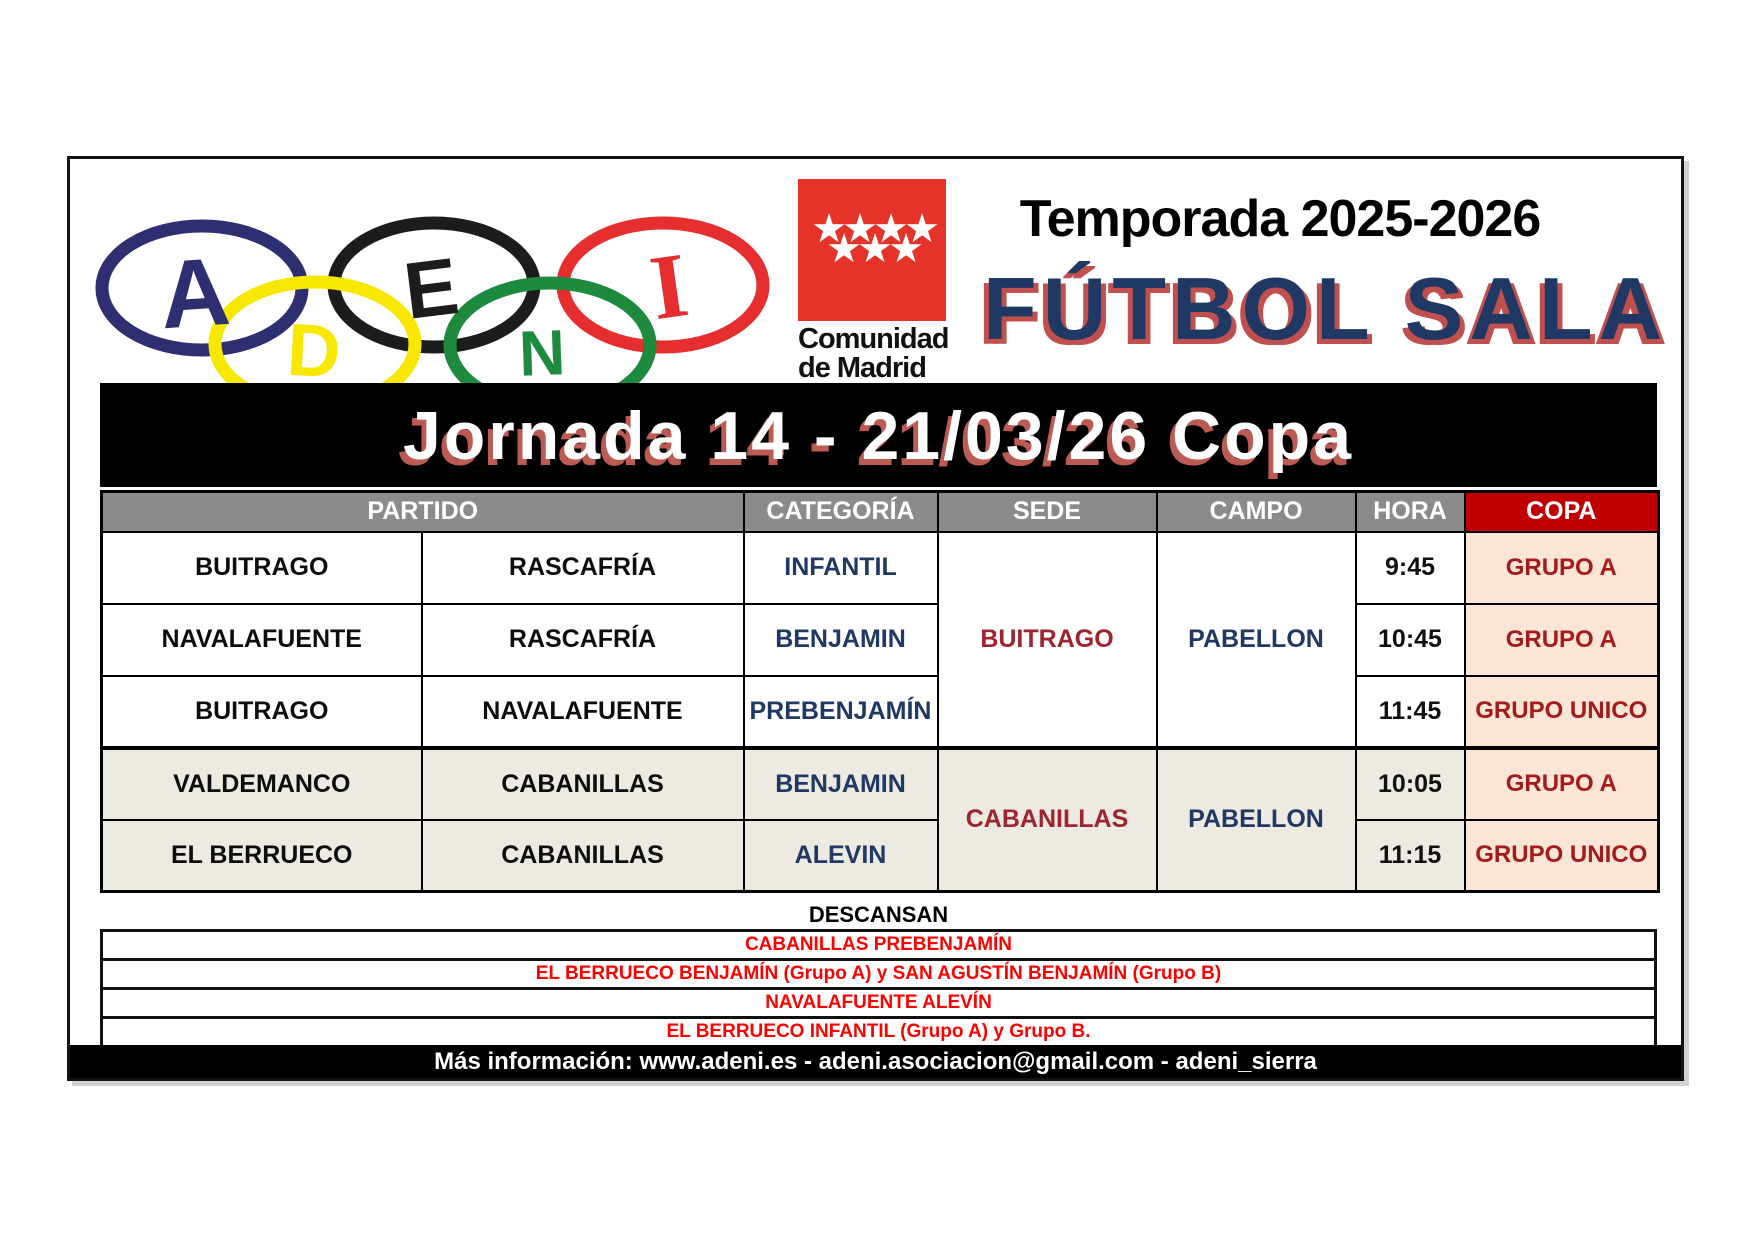  What do you see at coordinates (1410, 711) in the screenshot?
I see `hora-cell: 11:45` at bounding box center [1410, 711].